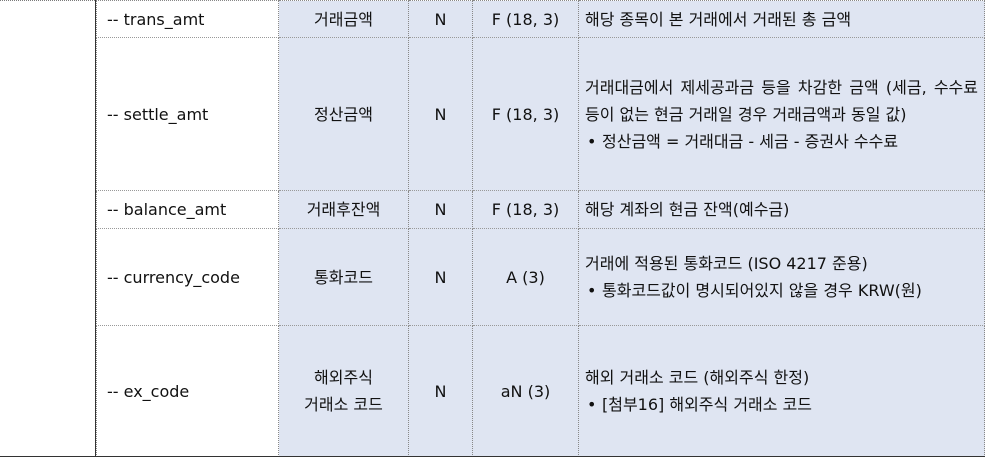 The image size is (985, 458). What do you see at coordinates (343, 391) in the screenshot?
I see `field-korean-name: 해외주식 거래소 코드` at bounding box center [343, 391].